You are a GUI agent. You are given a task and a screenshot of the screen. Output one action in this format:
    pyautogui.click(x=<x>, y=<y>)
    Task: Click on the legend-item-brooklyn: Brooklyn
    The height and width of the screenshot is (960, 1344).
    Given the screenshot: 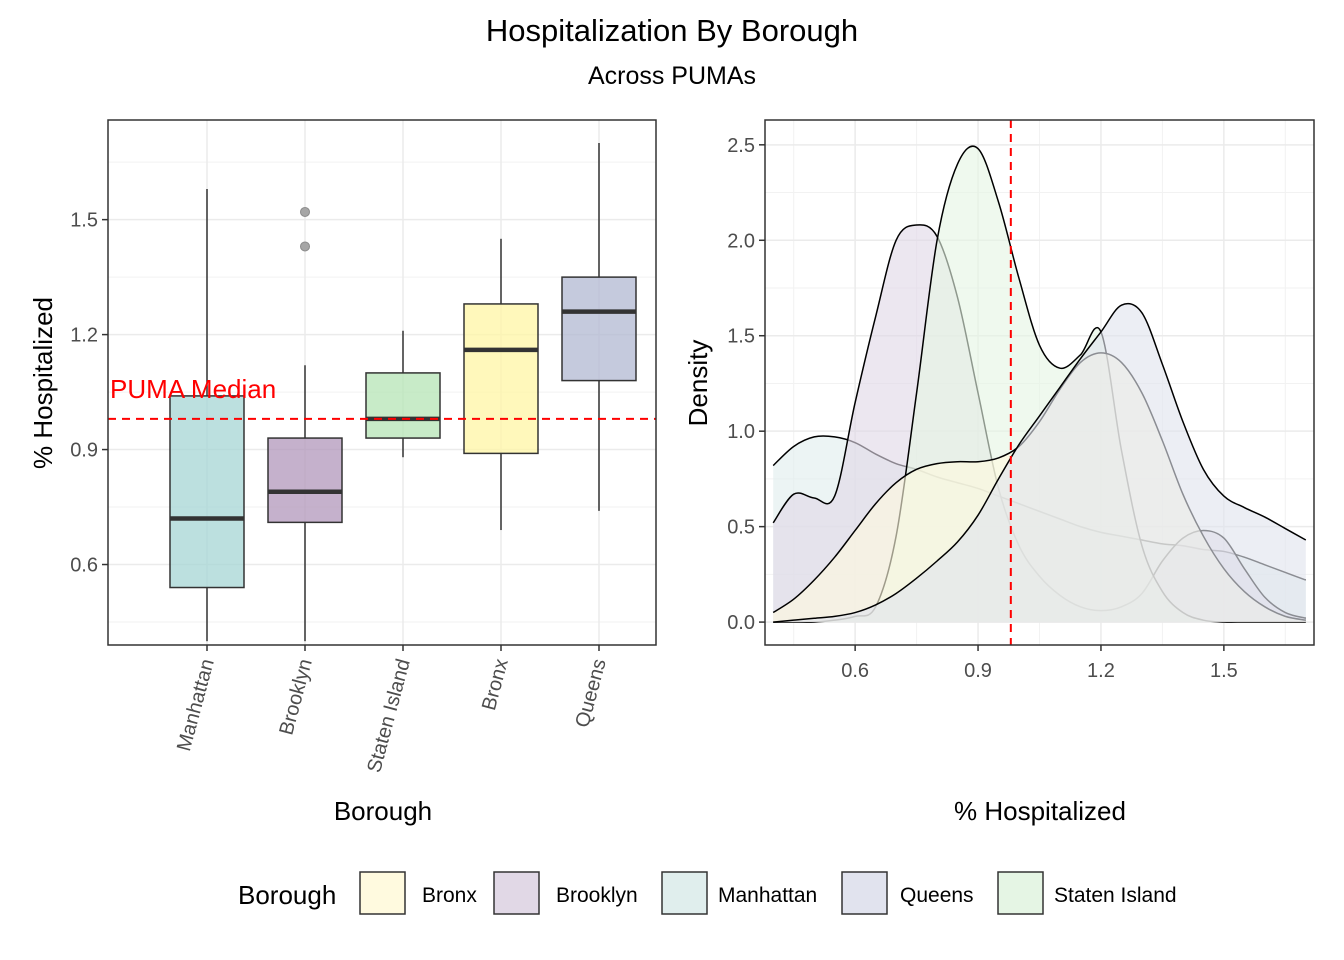 What is the action you would take?
    pyautogui.click(x=565, y=893)
    